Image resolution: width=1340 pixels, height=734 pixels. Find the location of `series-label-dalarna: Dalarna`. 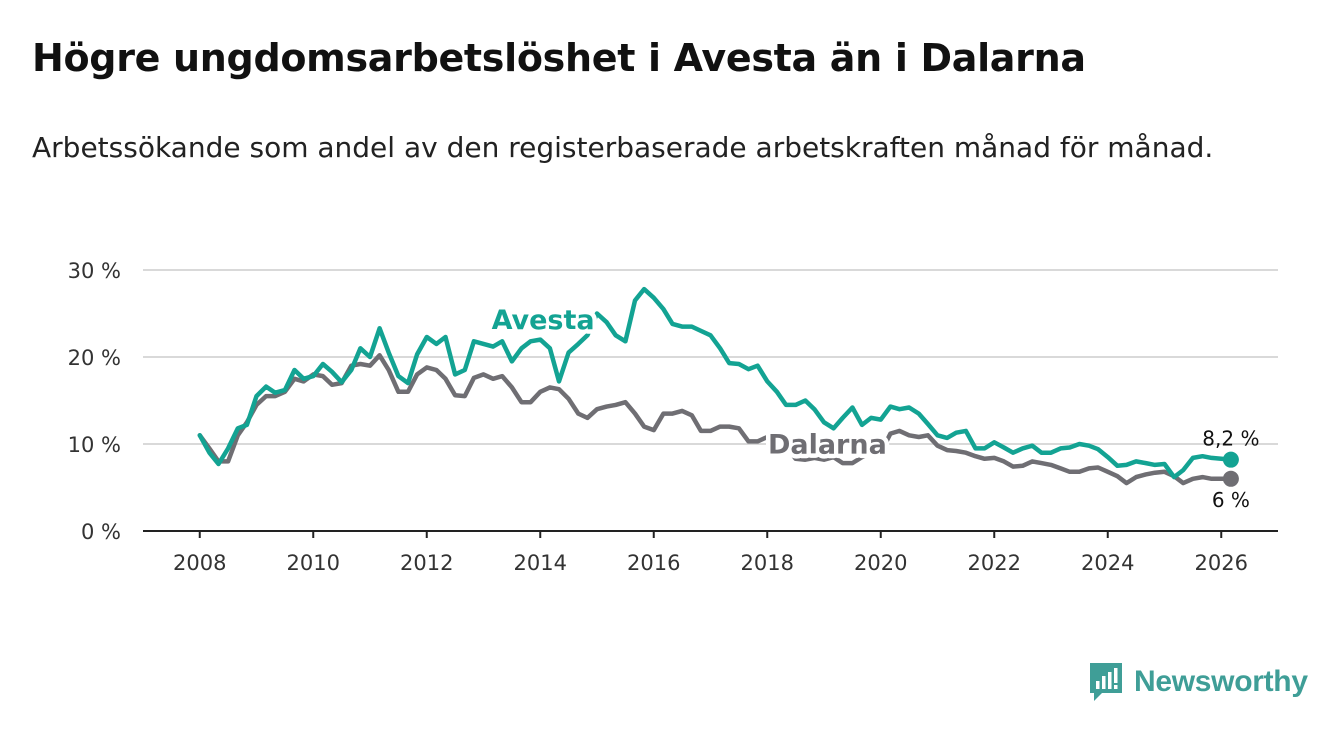

series-label-dalarna: Dalarna is located at coordinates (827, 445).